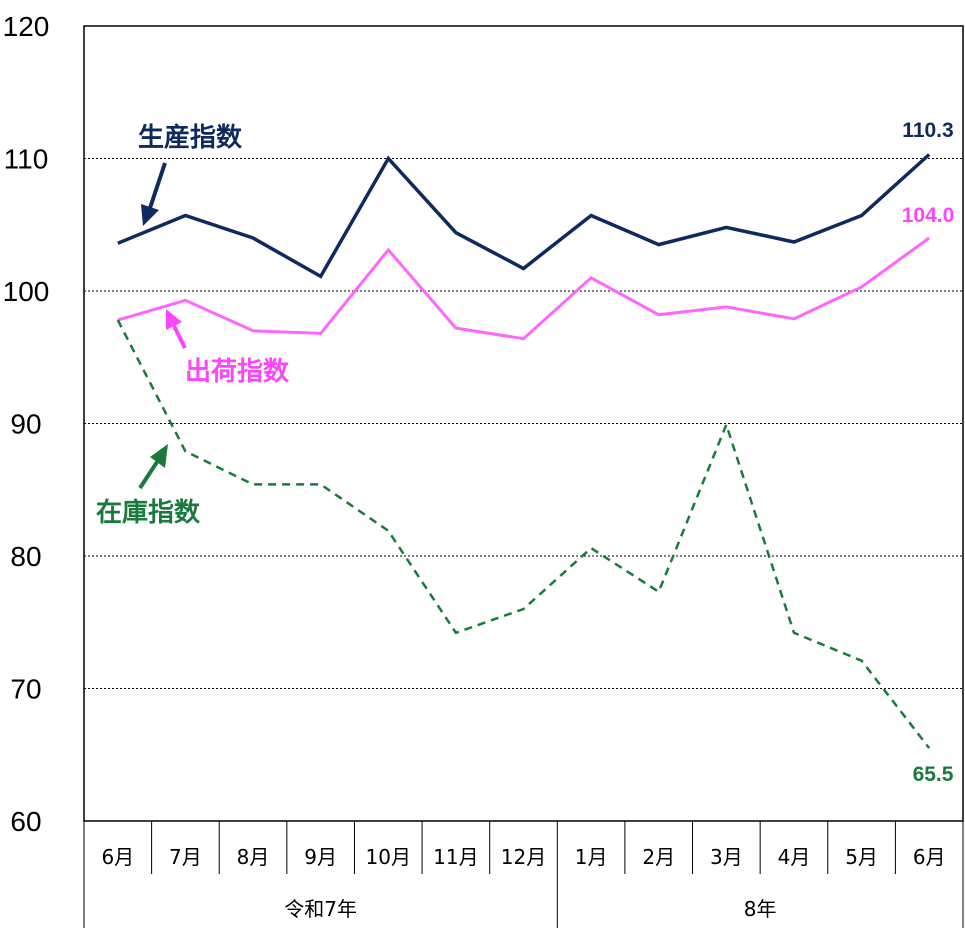 This screenshot has height=928, width=965. What do you see at coordinates (25, 689) in the screenshot?
I see `y-tick-label: 70` at bounding box center [25, 689].